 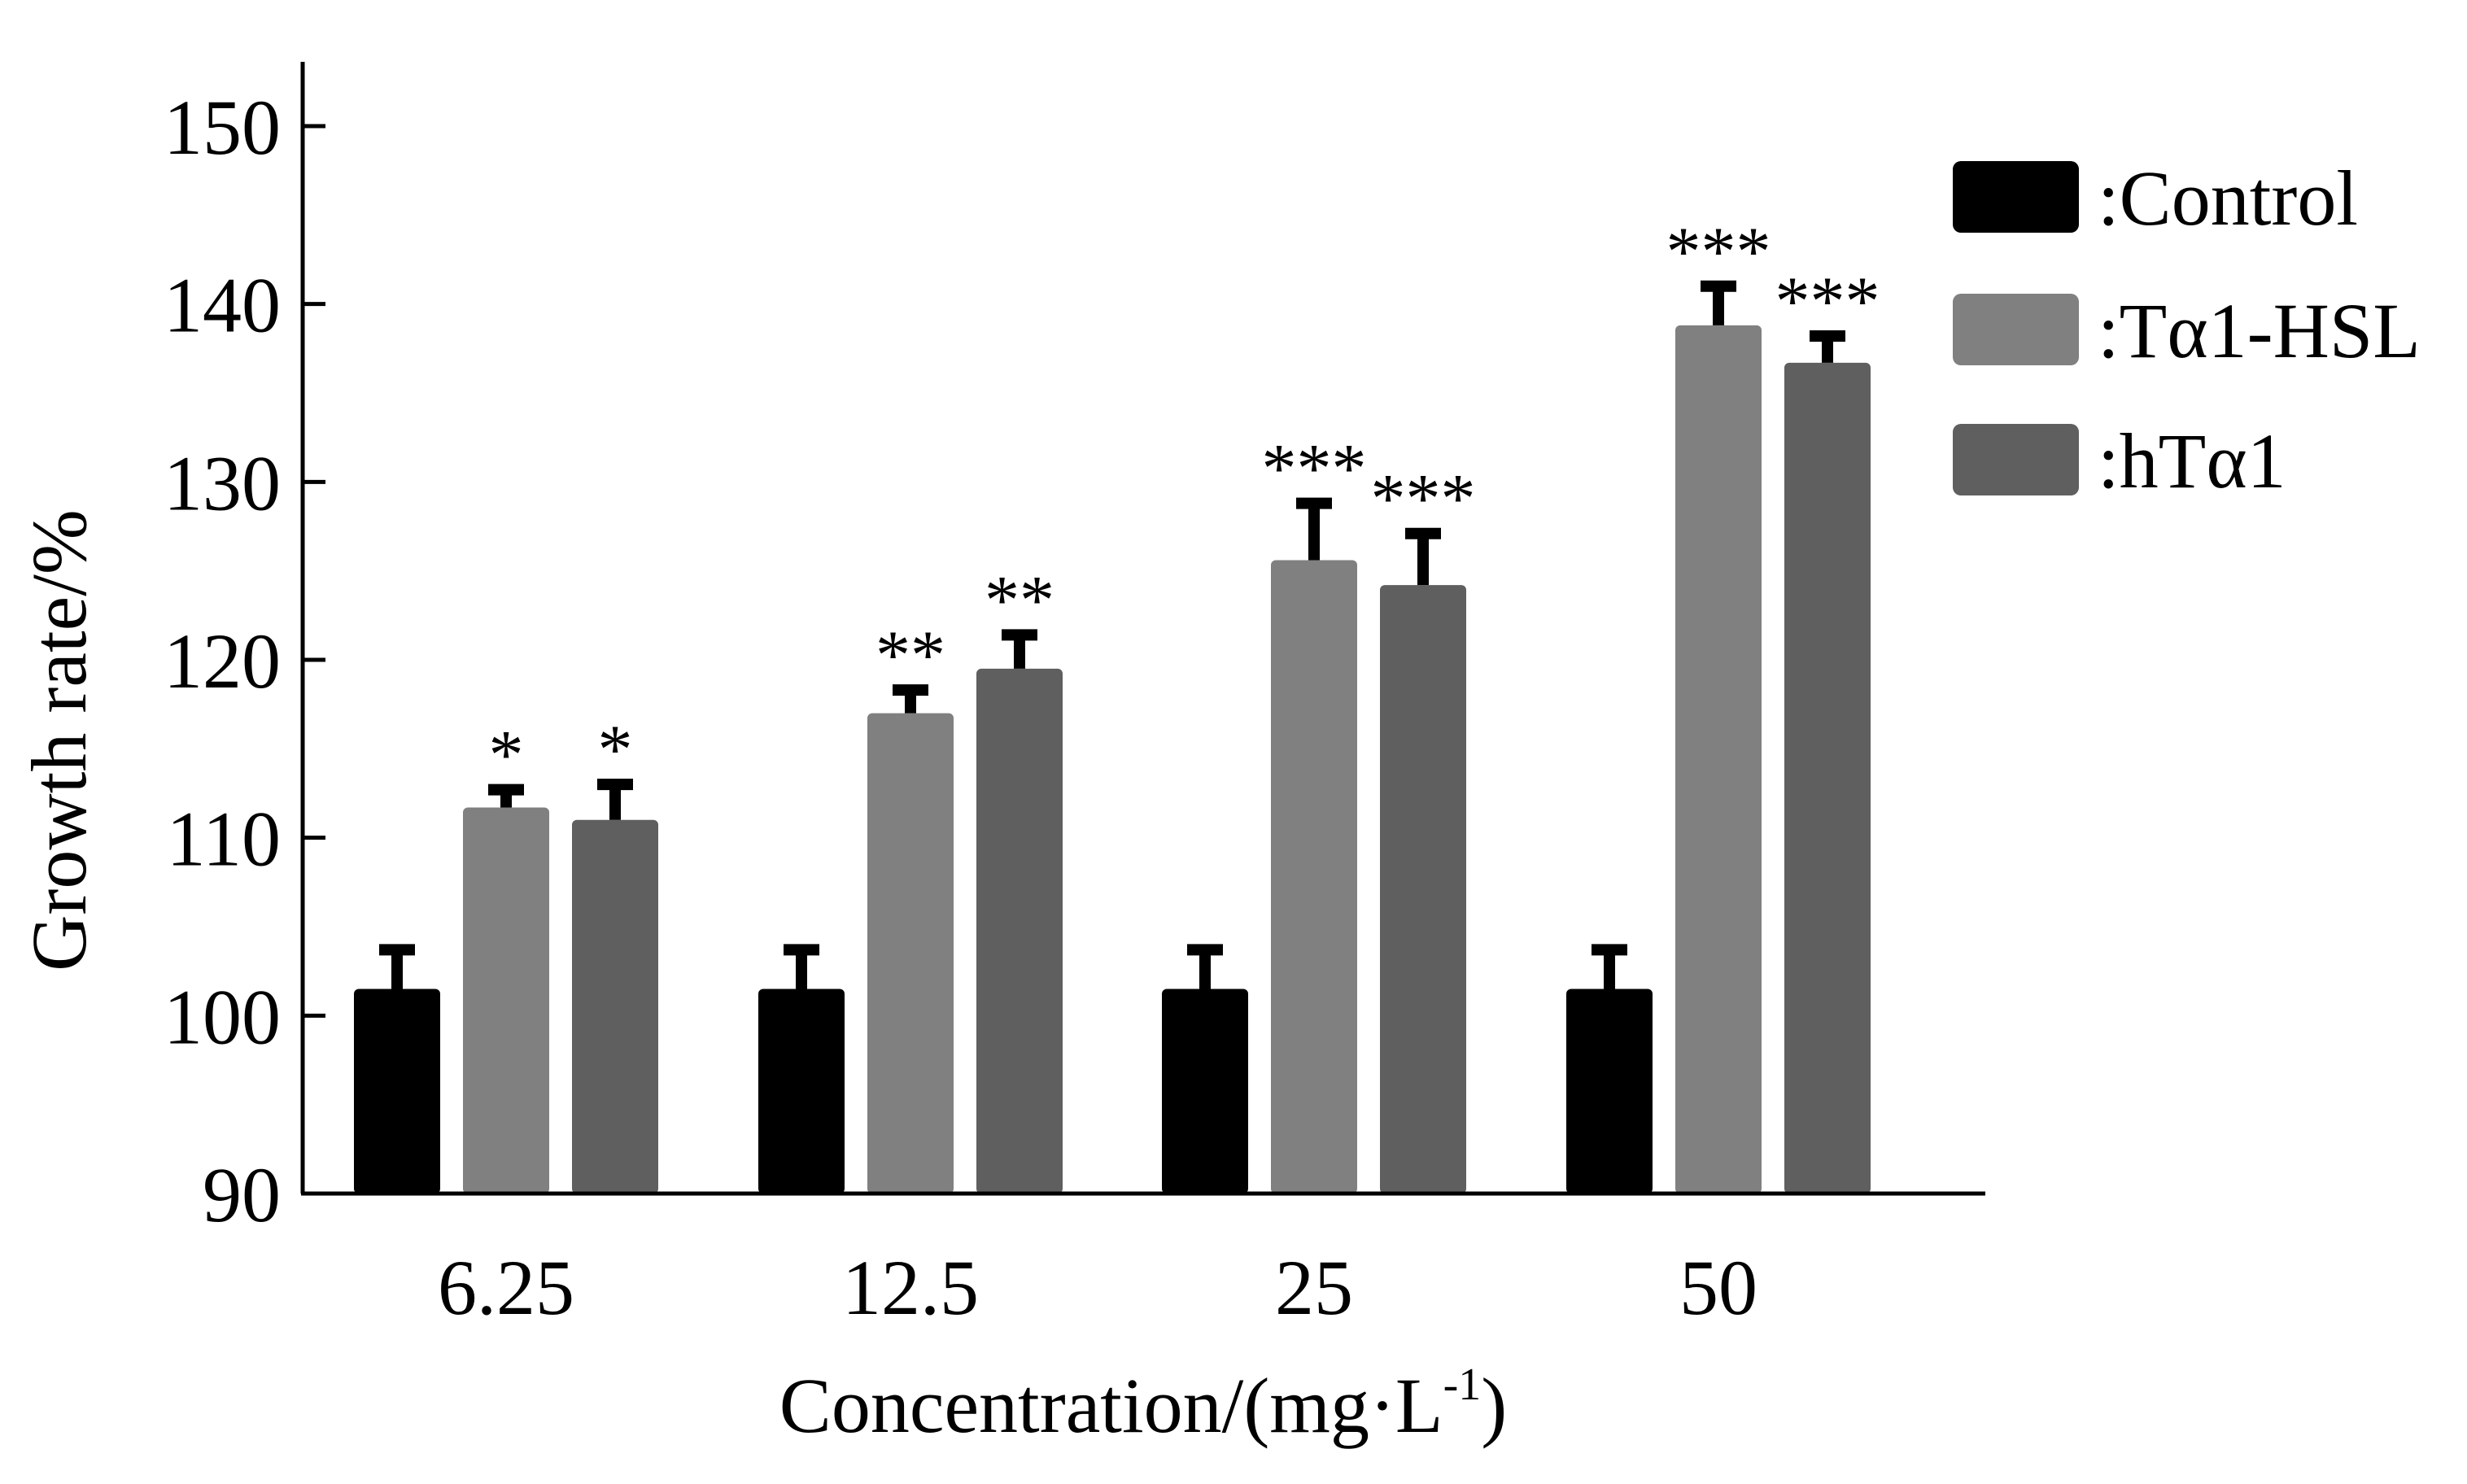 I want to click on x-tick-label: 50, so click(x=1718, y=1288).